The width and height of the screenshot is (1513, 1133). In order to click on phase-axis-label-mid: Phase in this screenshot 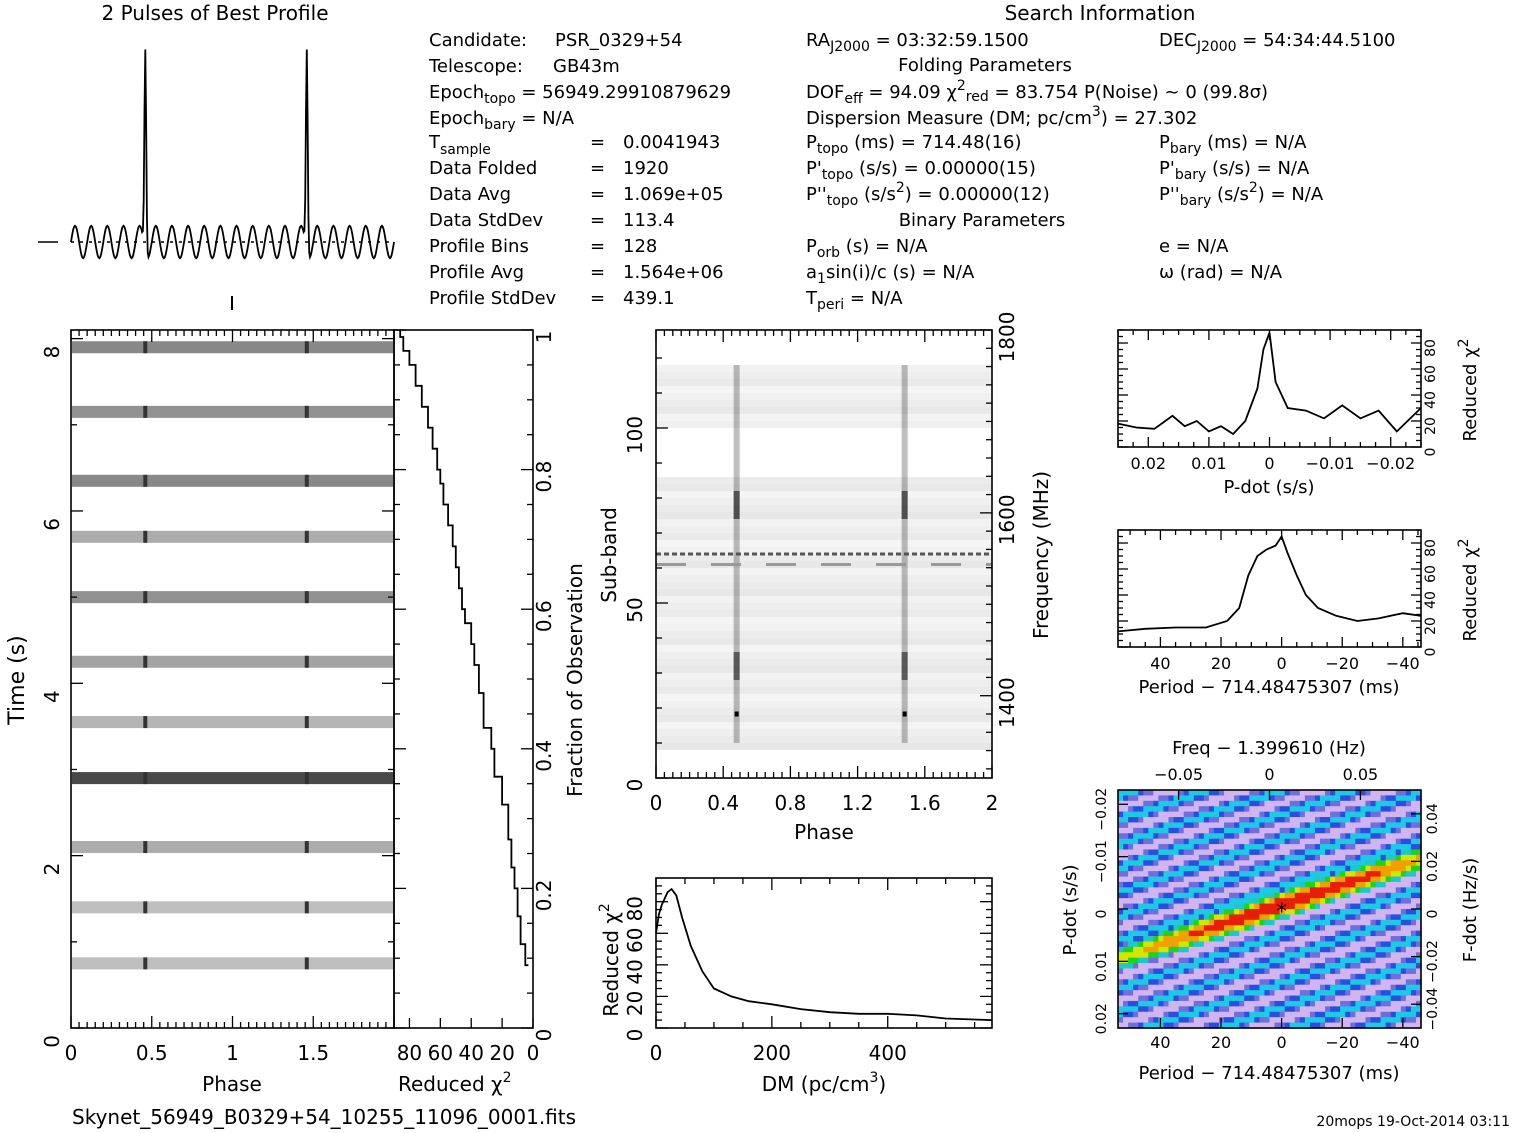, I will do `click(824, 832)`.